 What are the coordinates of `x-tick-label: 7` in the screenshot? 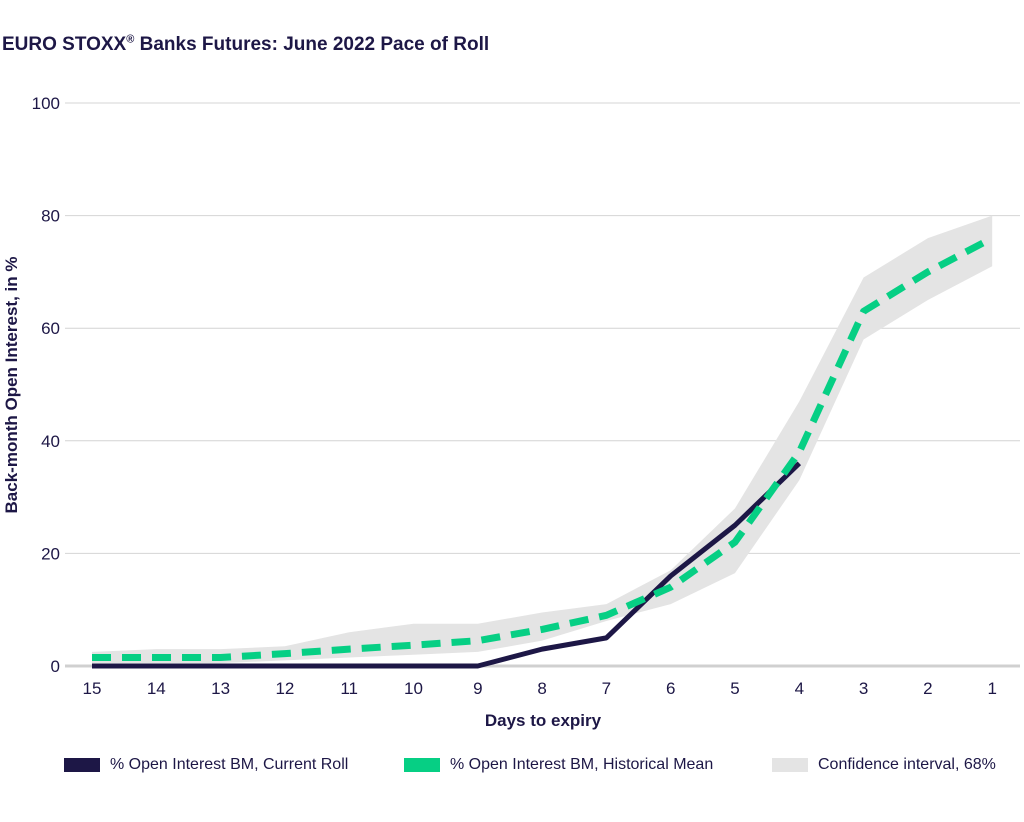 It's located at (606, 688).